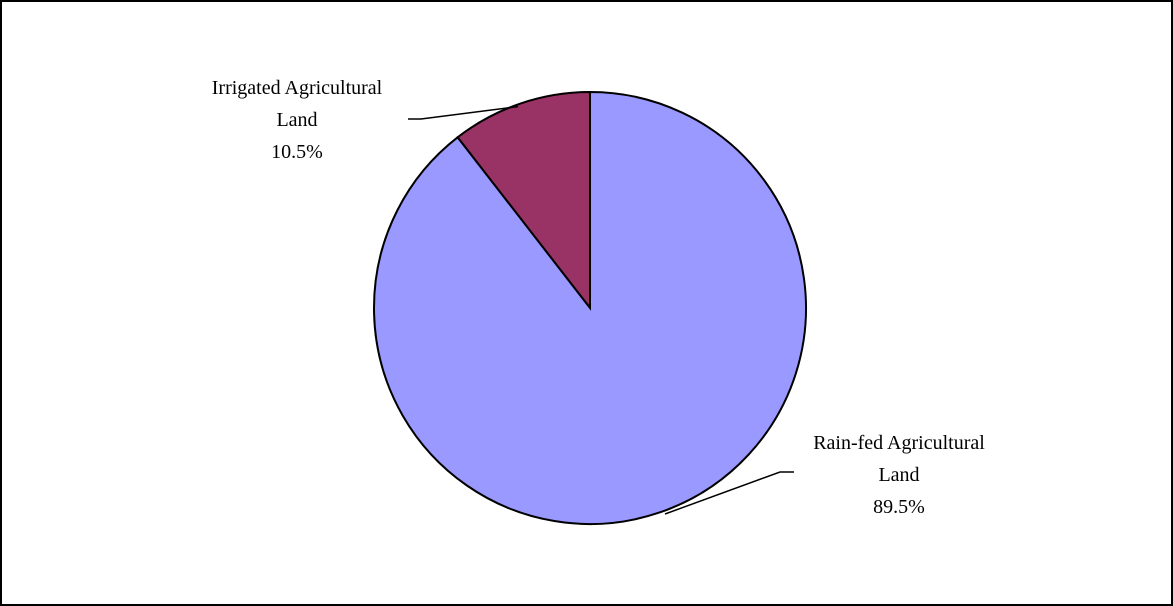 This screenshot has width=1173, height=606. I want to click on leader-line-irrigated, so click(463, 112).